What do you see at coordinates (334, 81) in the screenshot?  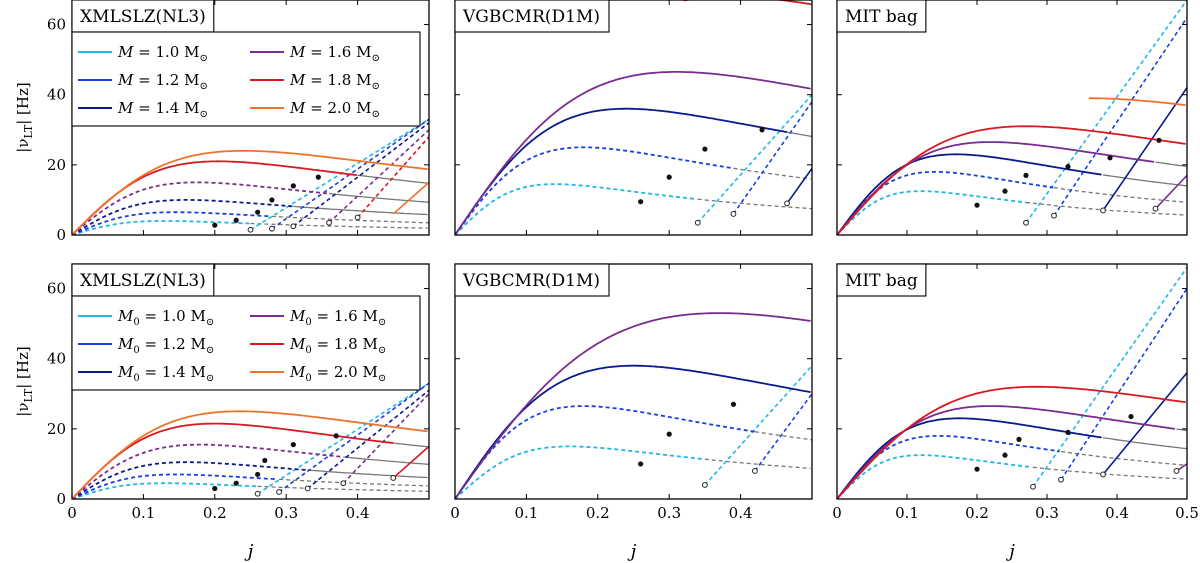 I see `legend-label: M = 1.8 M⊙` at bounding box center [334, 81].